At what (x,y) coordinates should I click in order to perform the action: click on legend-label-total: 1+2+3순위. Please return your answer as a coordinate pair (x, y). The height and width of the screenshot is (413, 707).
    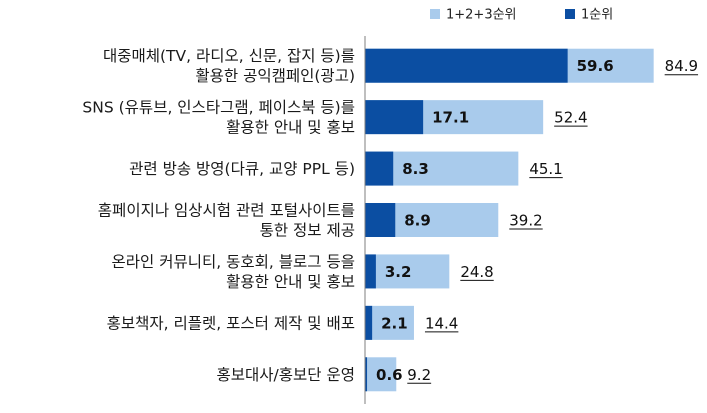
    Looking at the image, I should click on (481, 15).